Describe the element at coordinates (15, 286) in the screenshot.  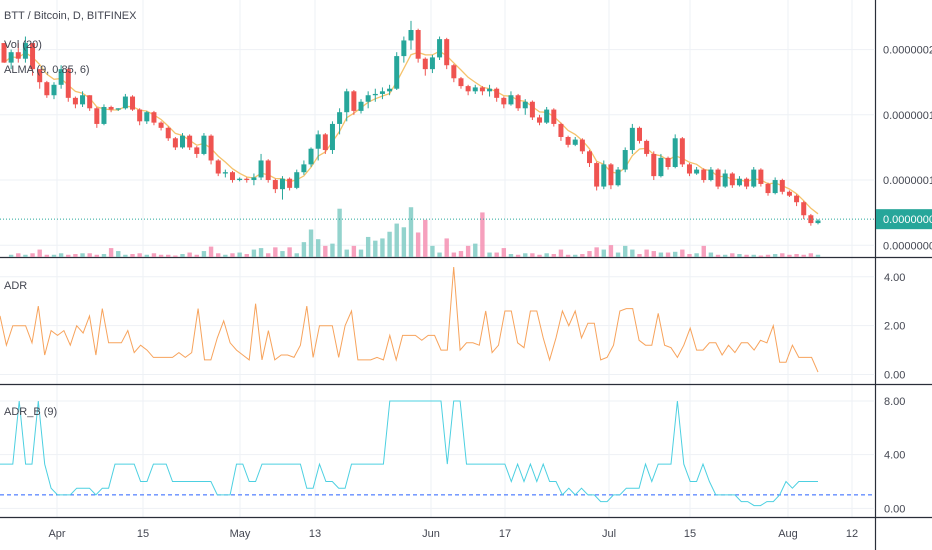
I see `adr-title: ADR` at that location.